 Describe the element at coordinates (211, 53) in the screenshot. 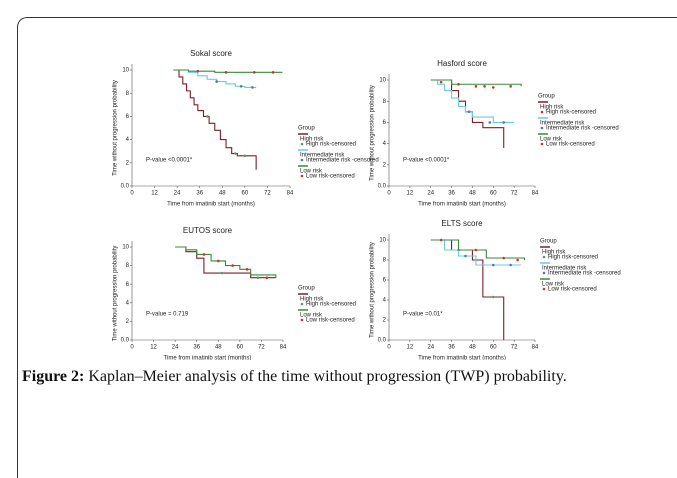

I see `chart-title: Sokal score` at that location.